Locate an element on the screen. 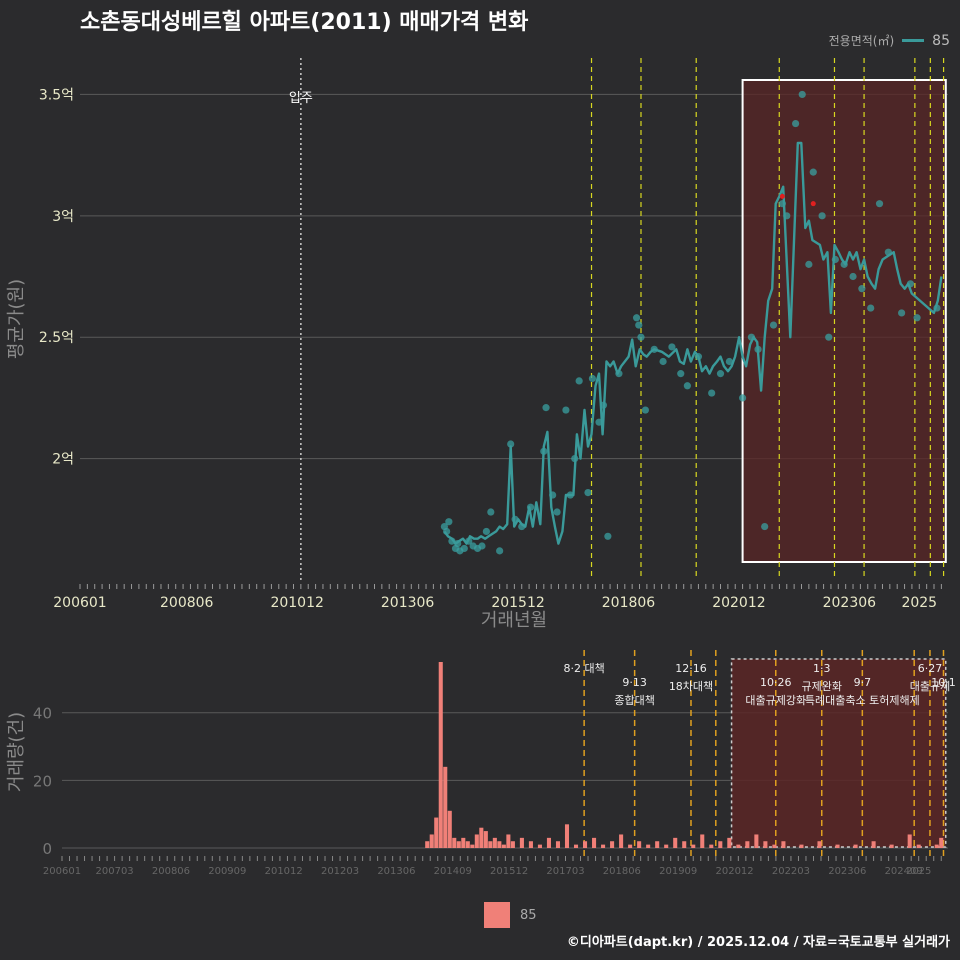 This screenshot has height=960, width=960. bar-x-tick-label: 200806 is located at coordinates (171, 871).